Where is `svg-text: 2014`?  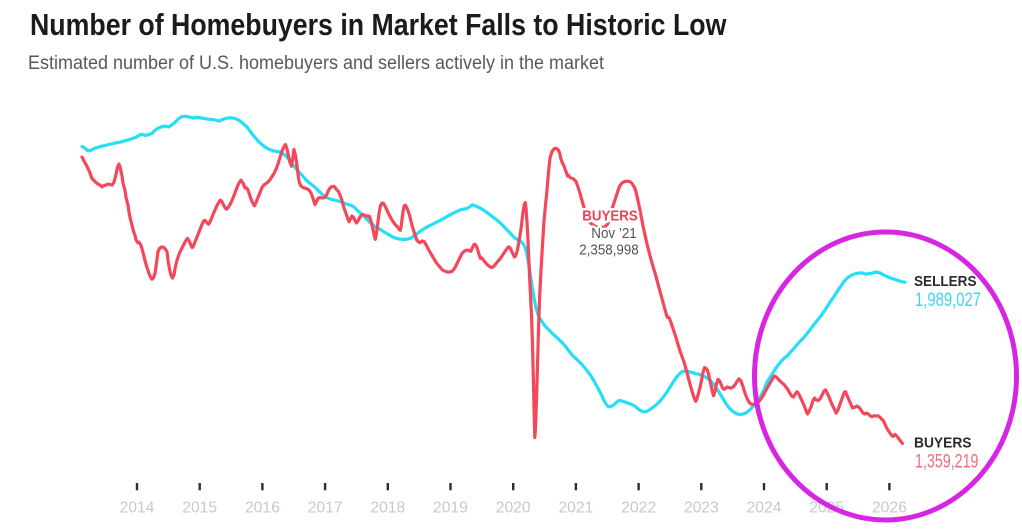 svg-text: 2014 is located at coordinates (137, 508).